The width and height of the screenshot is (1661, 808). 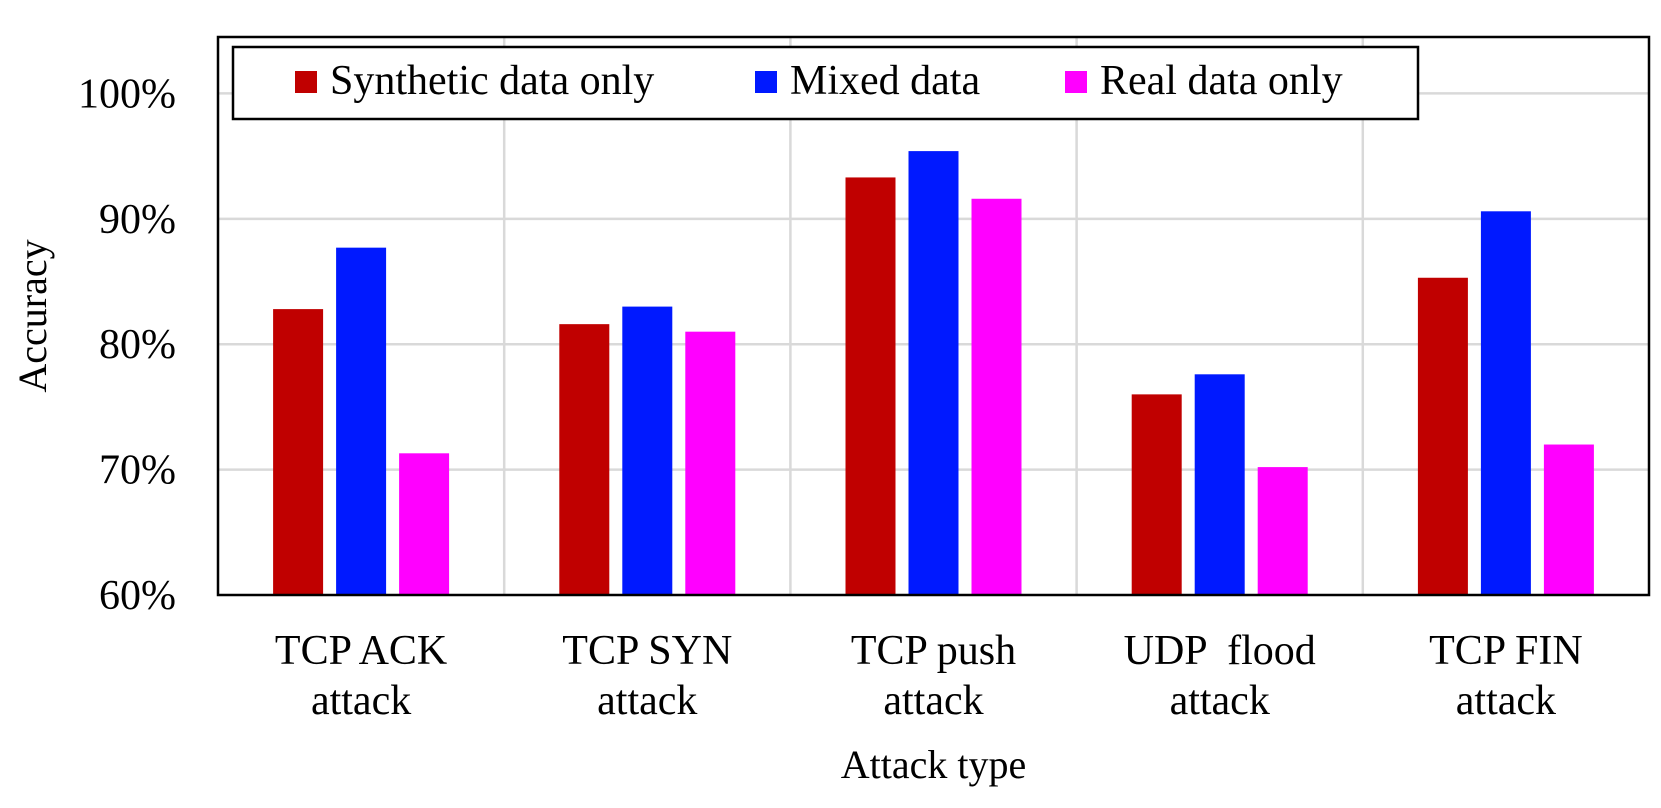 I want to click on y-tick-label: 80%, so click(x=137, y=345).